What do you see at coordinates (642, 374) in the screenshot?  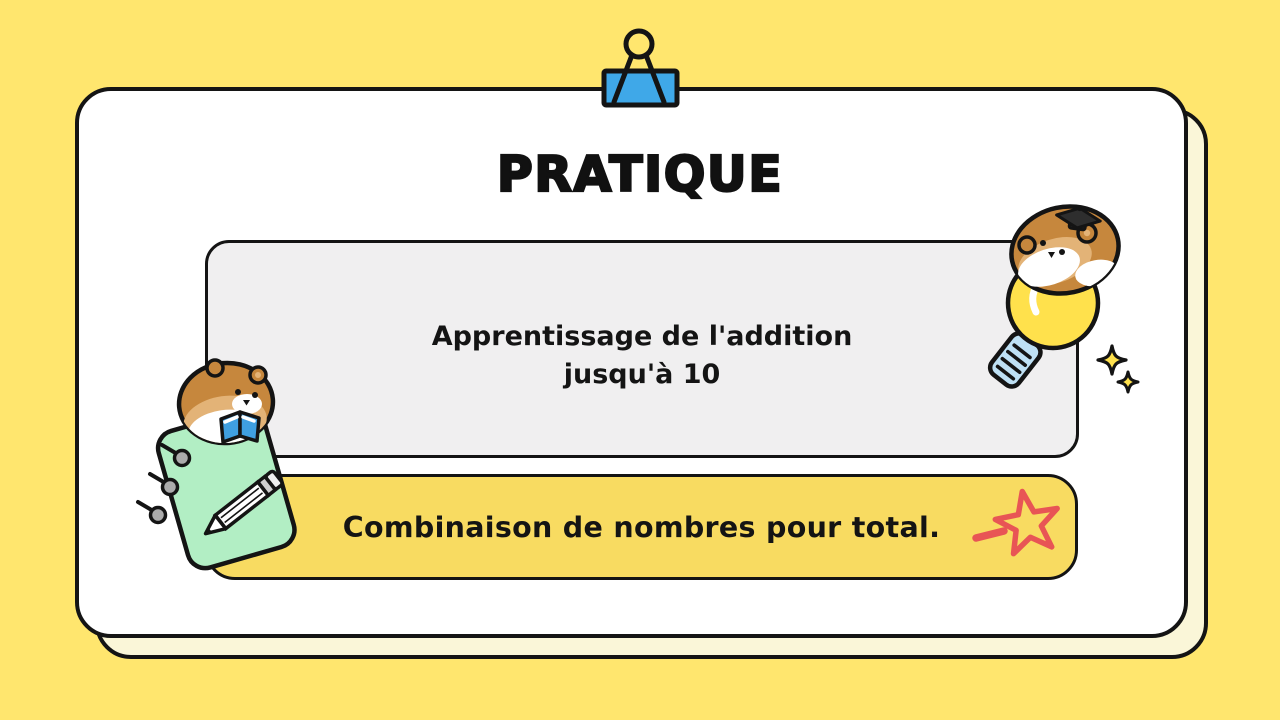 I see `subtitle-line-2: jusqu'à 10` at bounding box center [642, 374].